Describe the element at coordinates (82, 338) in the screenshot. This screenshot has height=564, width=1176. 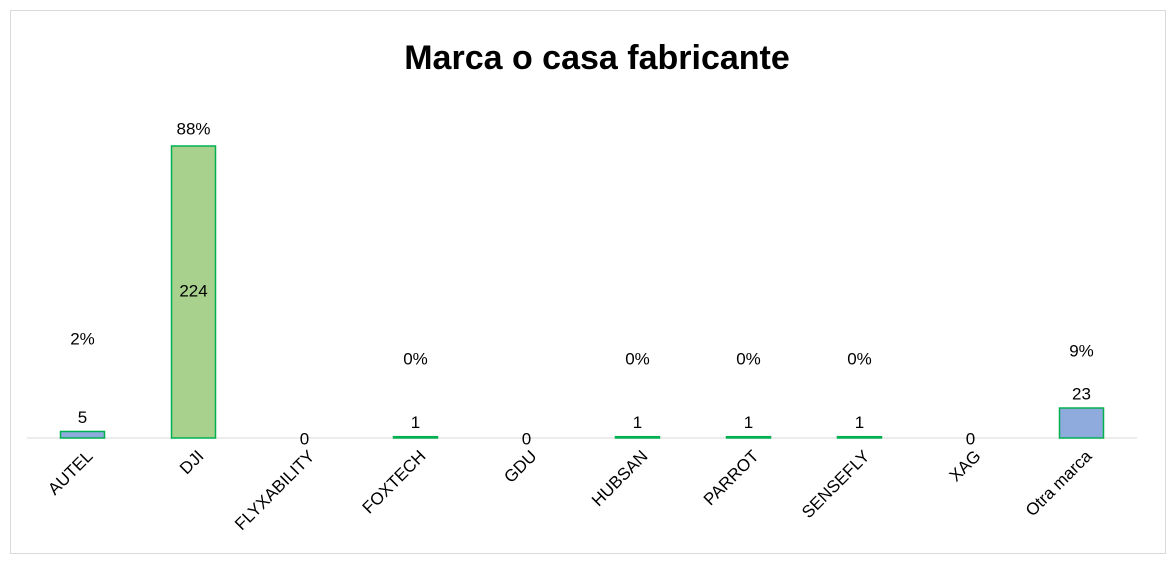
I see `percent-label: 2%` at that location.